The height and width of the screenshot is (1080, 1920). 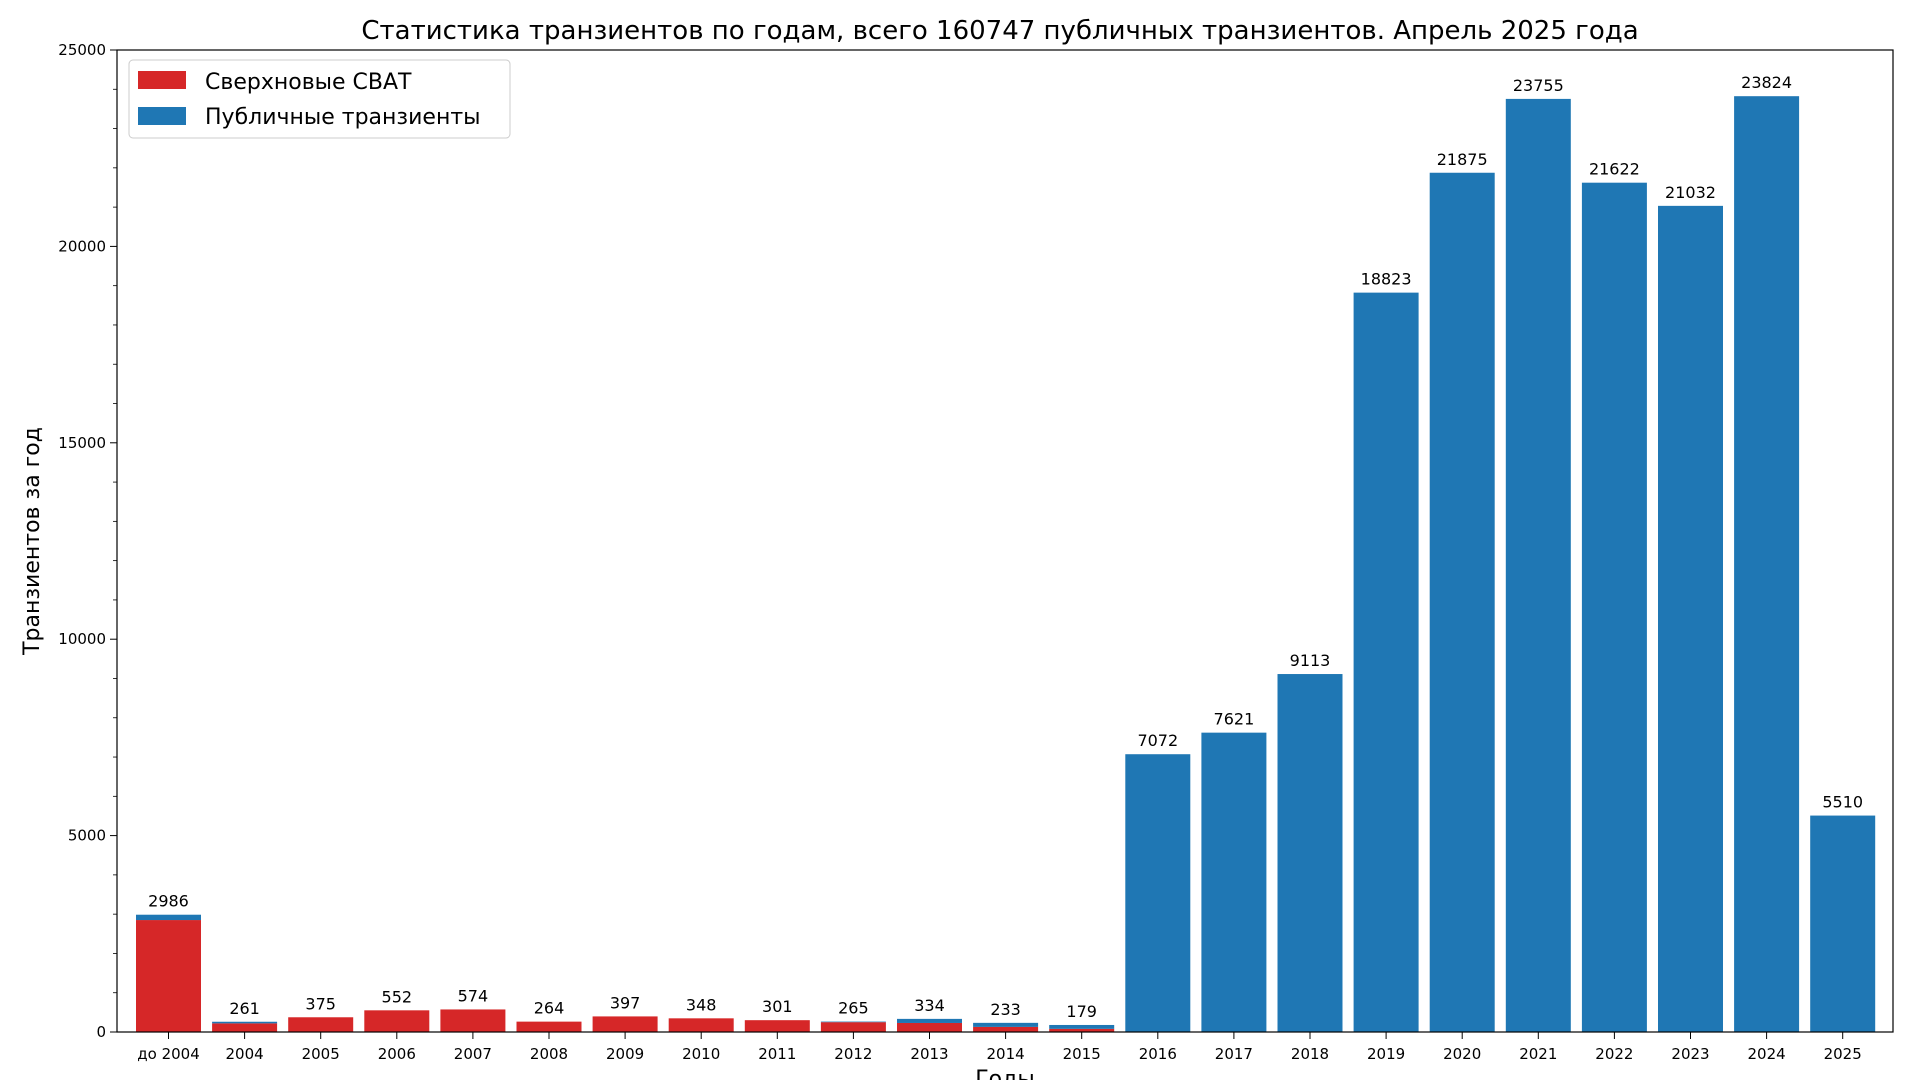 What do you see at coordinates (1157, 740) in the screenshot?
I see `value-label-13: 7072` at bounding box center [1157, 740].